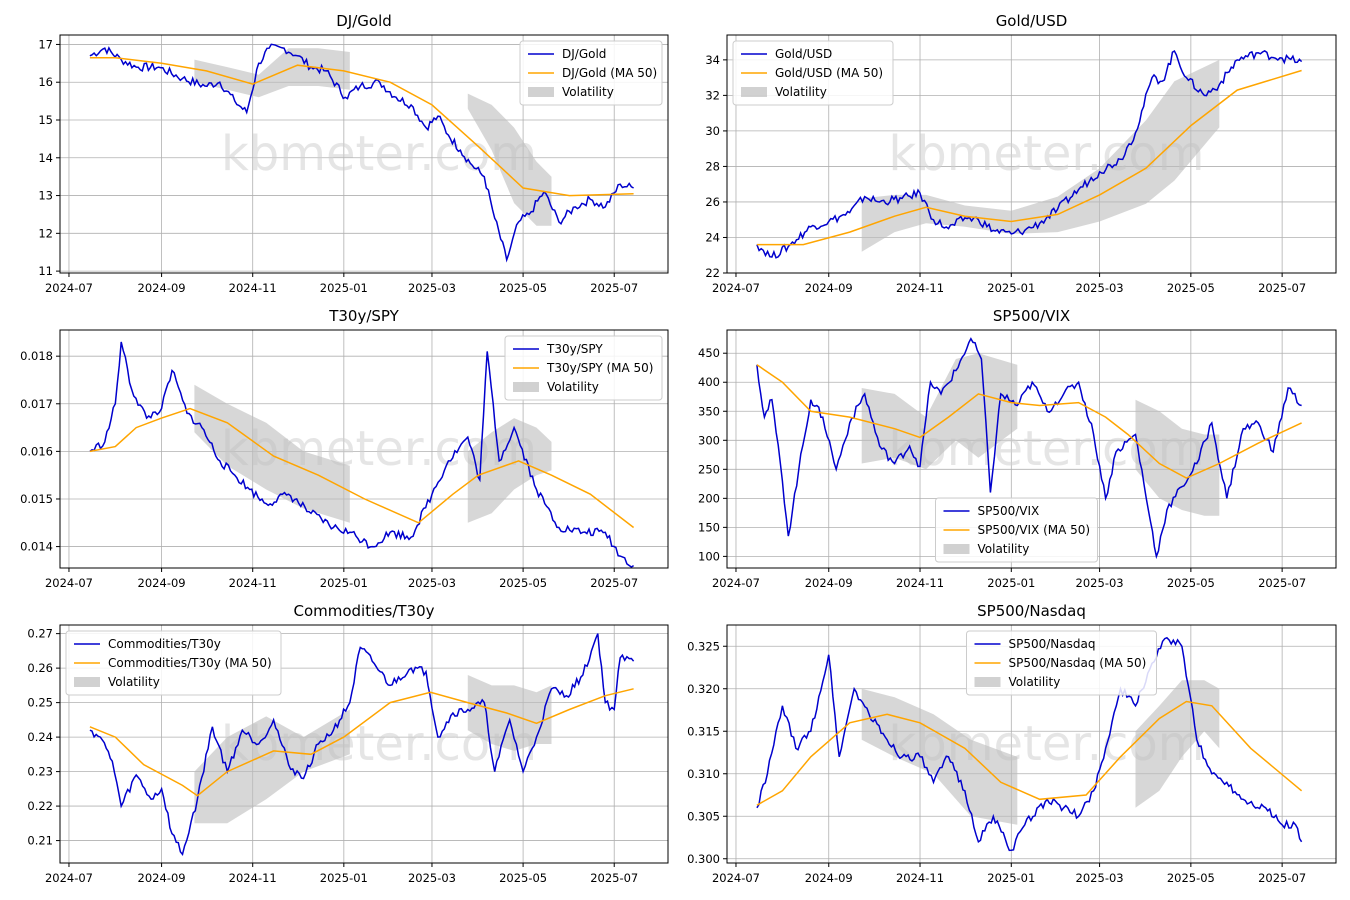 Image resolution: width=1350 pixels, height=900 pixels. Describe the element at coordinates (600, 368) in the screenshot. I see `legend-label: T30y/SPY (MA 50)` at that location.